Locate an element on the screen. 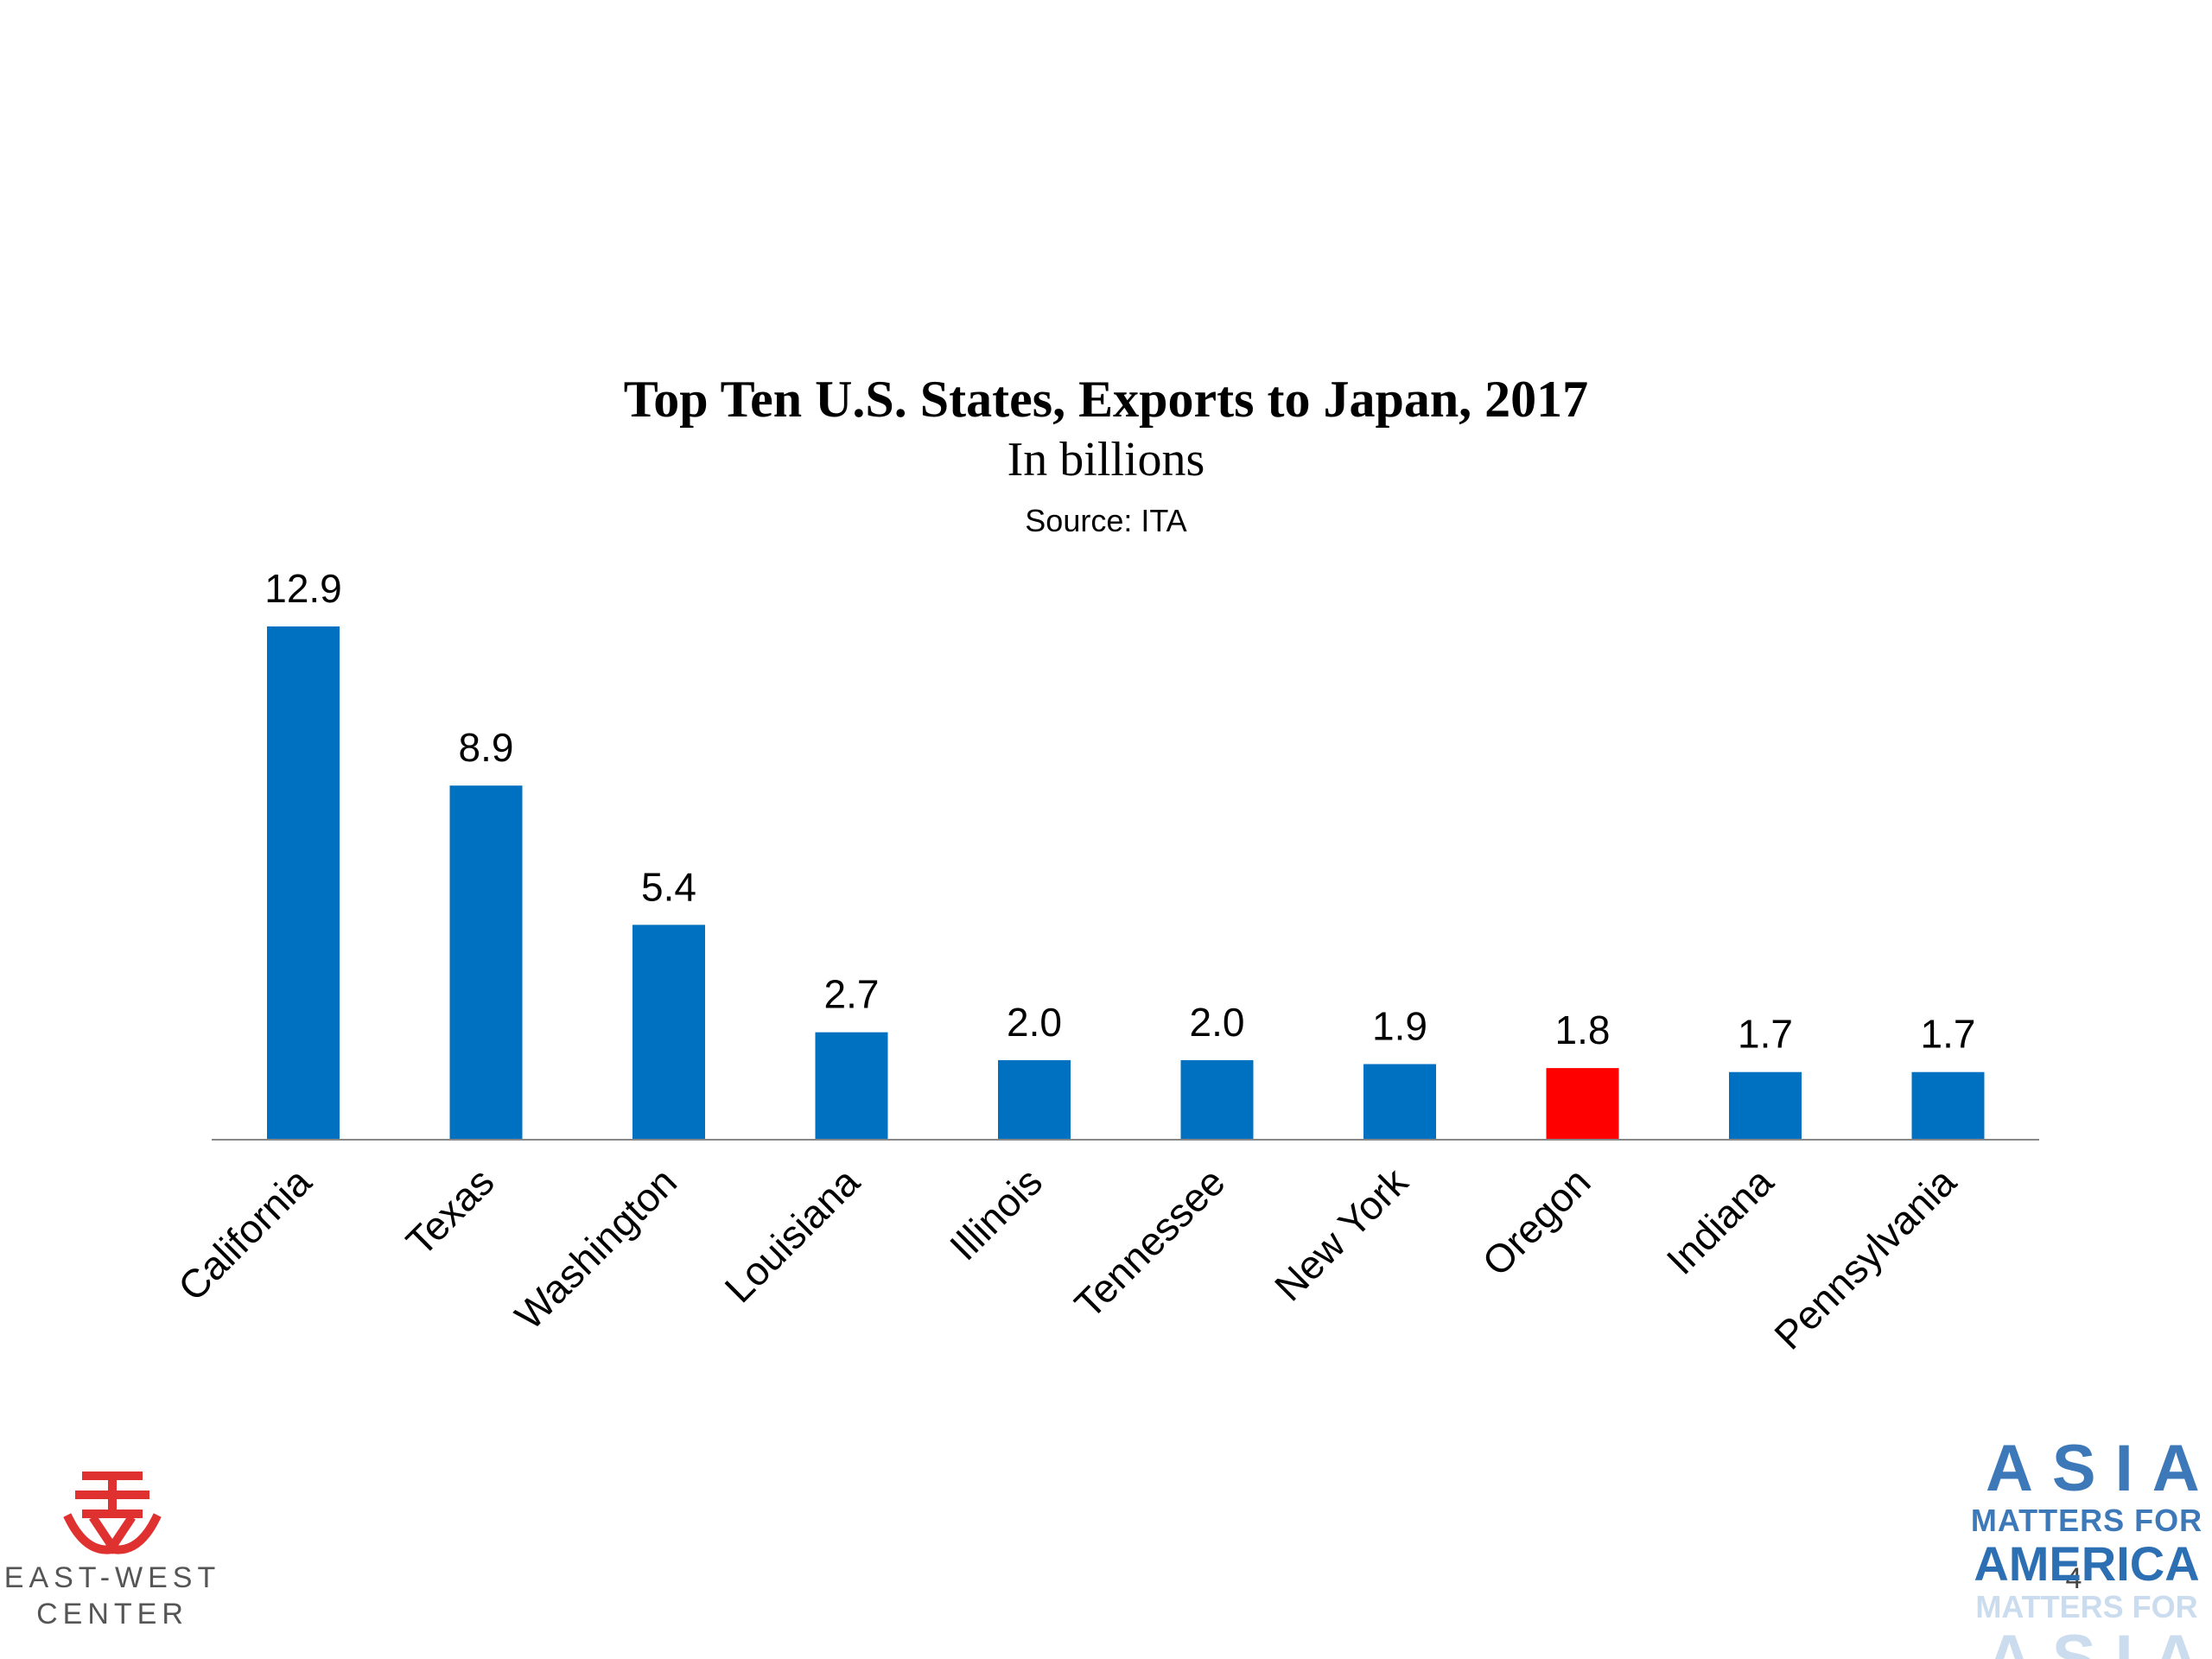  value-label-tennessee: 2.0 is located at coordinates (1217, 1022).